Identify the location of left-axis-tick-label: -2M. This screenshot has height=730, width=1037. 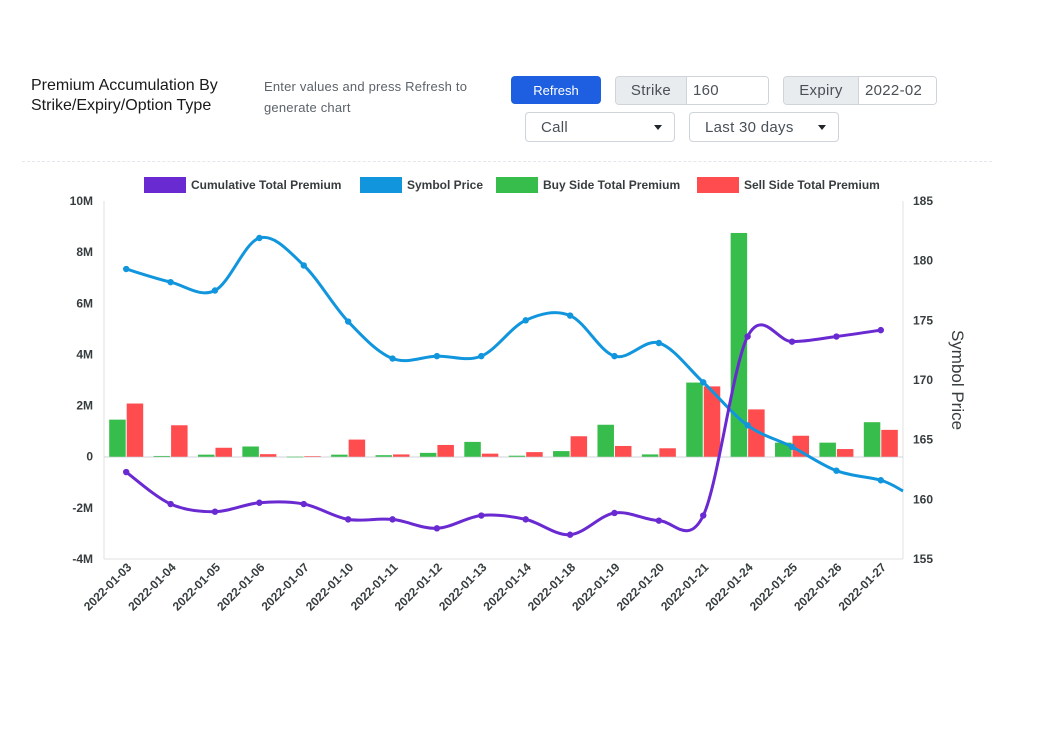
(82, 508).